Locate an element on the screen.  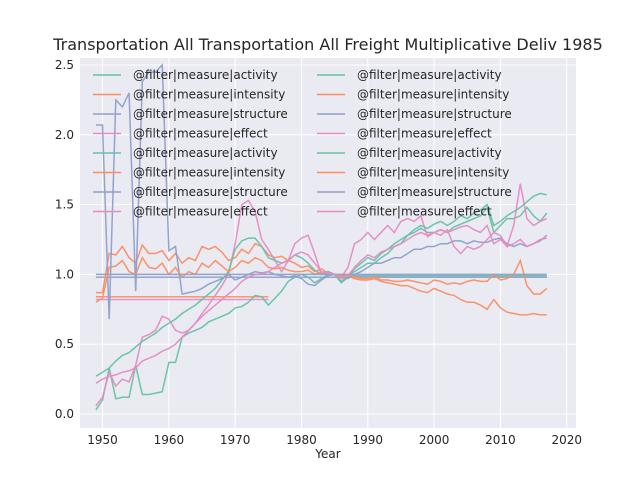
x-tick-label: 1980 is located at coordinates (301, 440).